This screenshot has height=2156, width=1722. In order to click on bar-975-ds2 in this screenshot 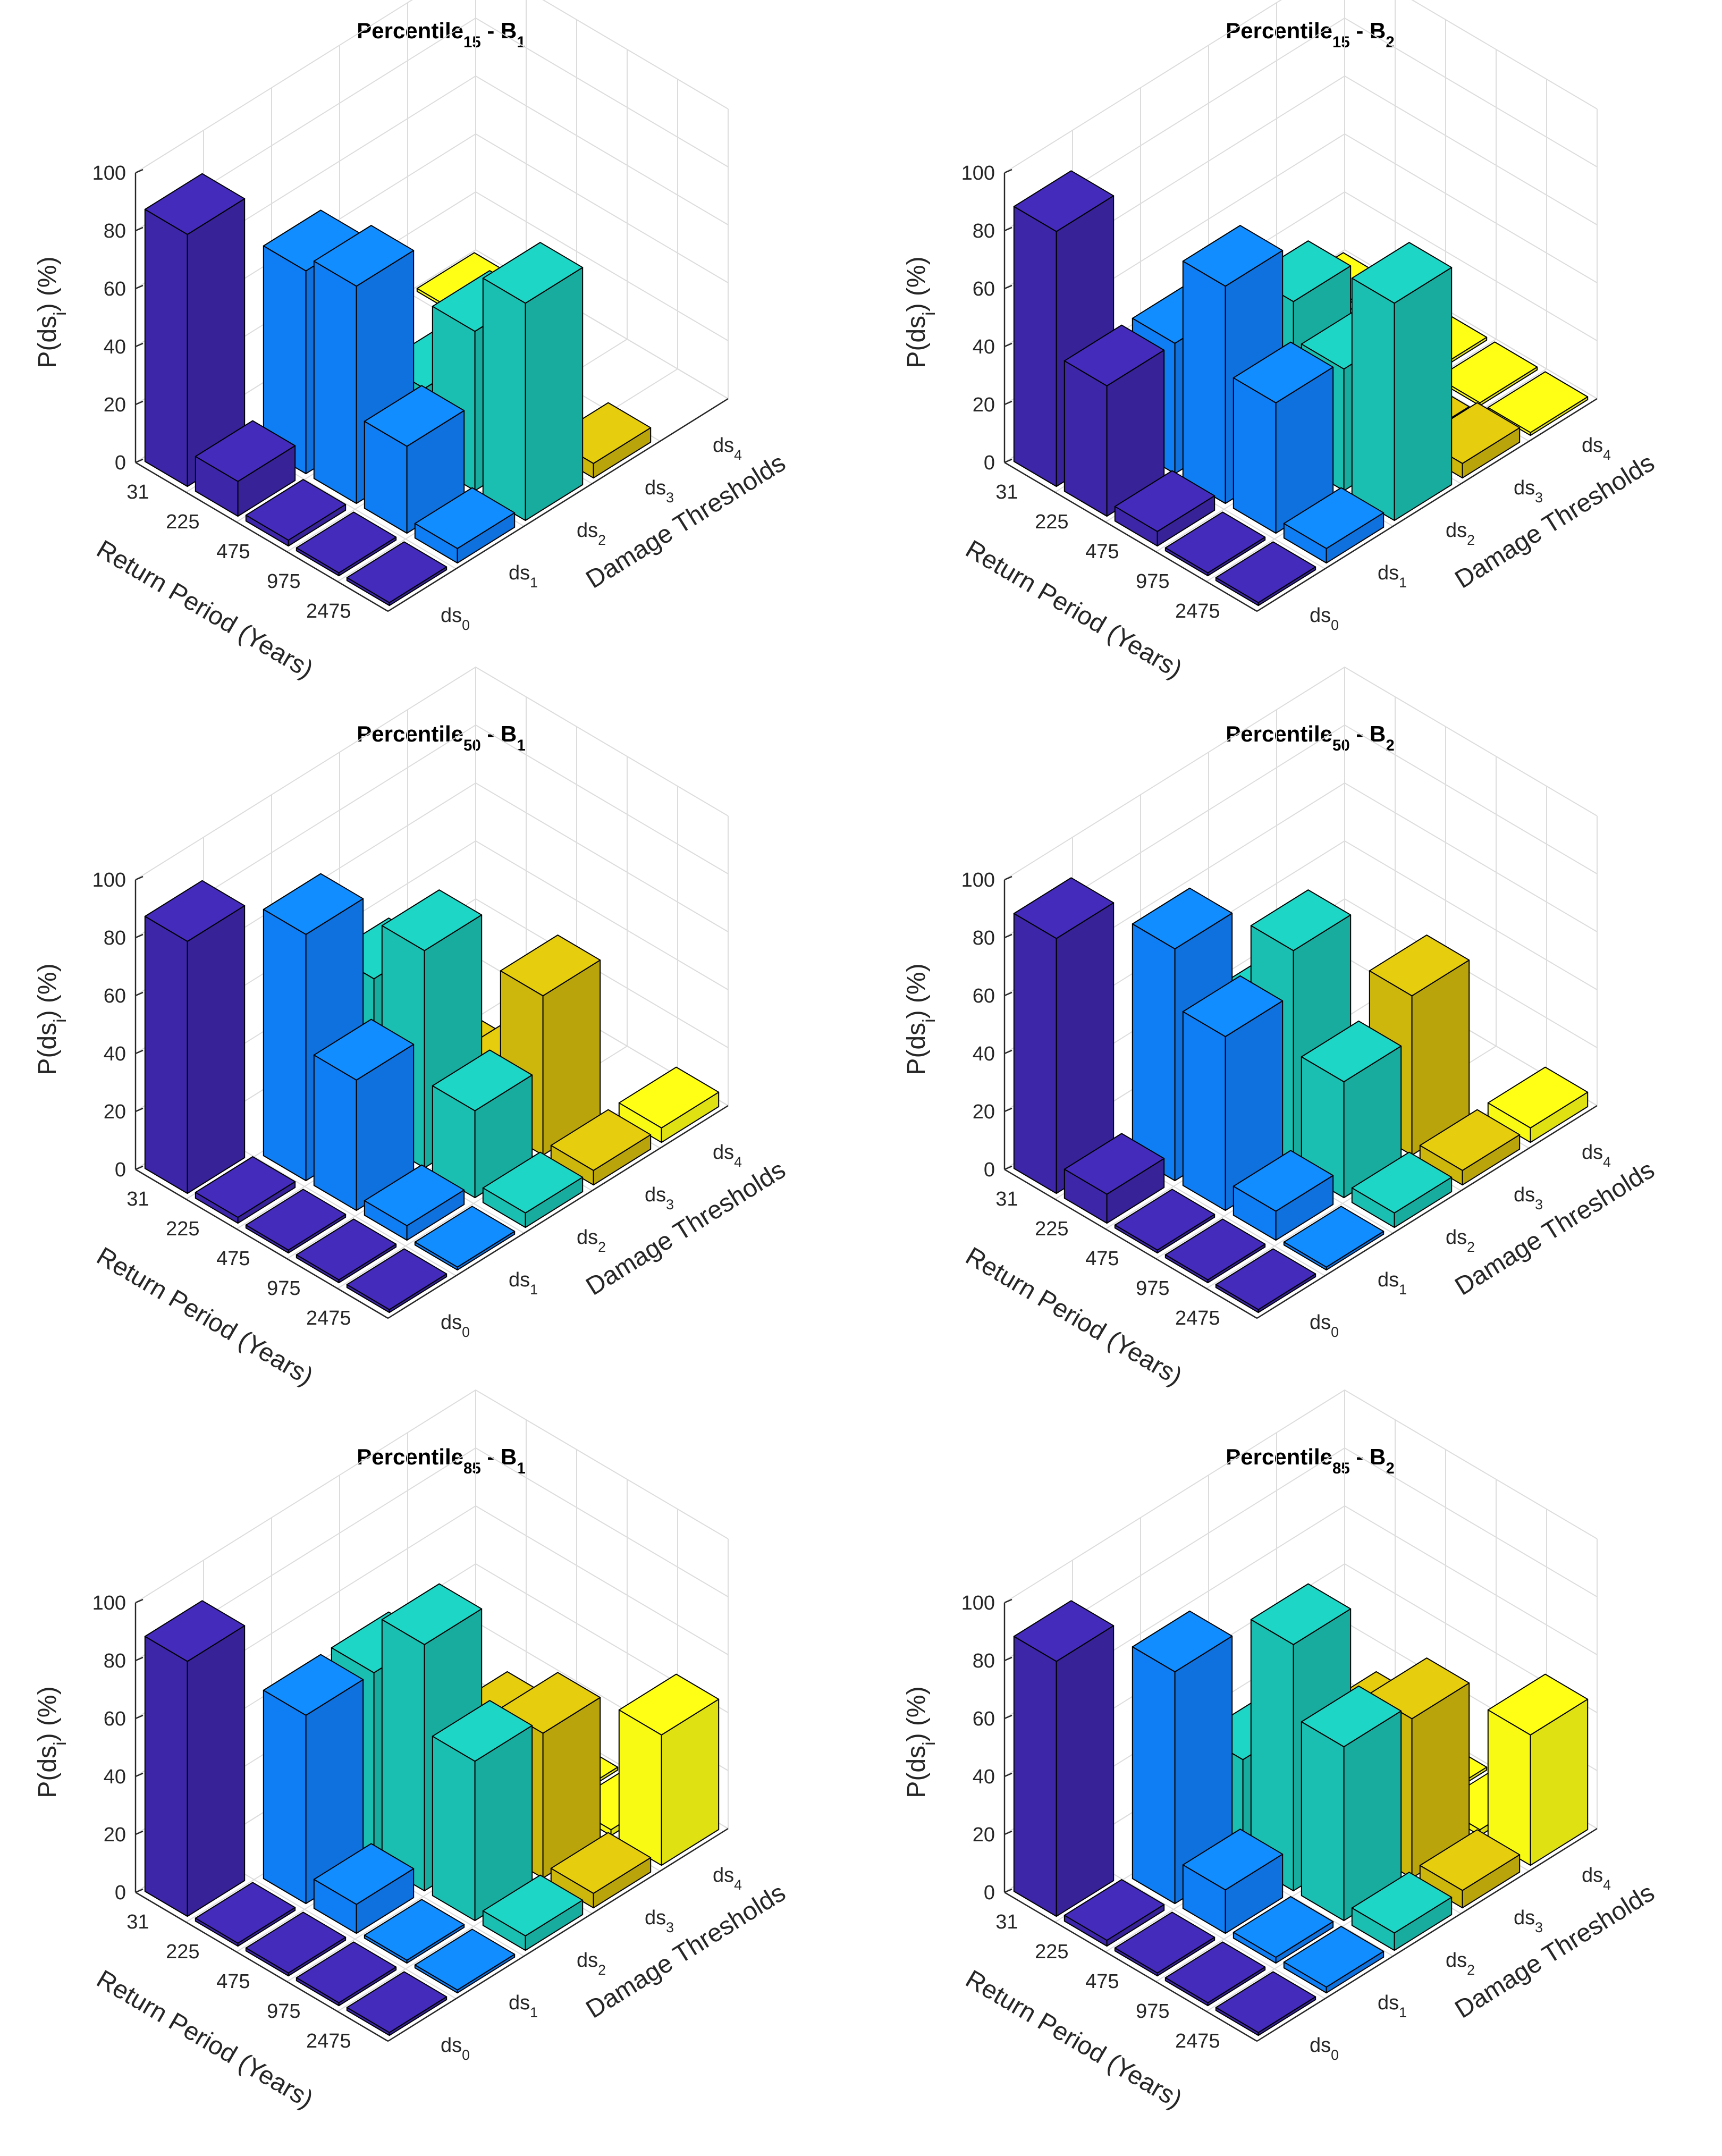, I will do `click(1351, 1110)`.